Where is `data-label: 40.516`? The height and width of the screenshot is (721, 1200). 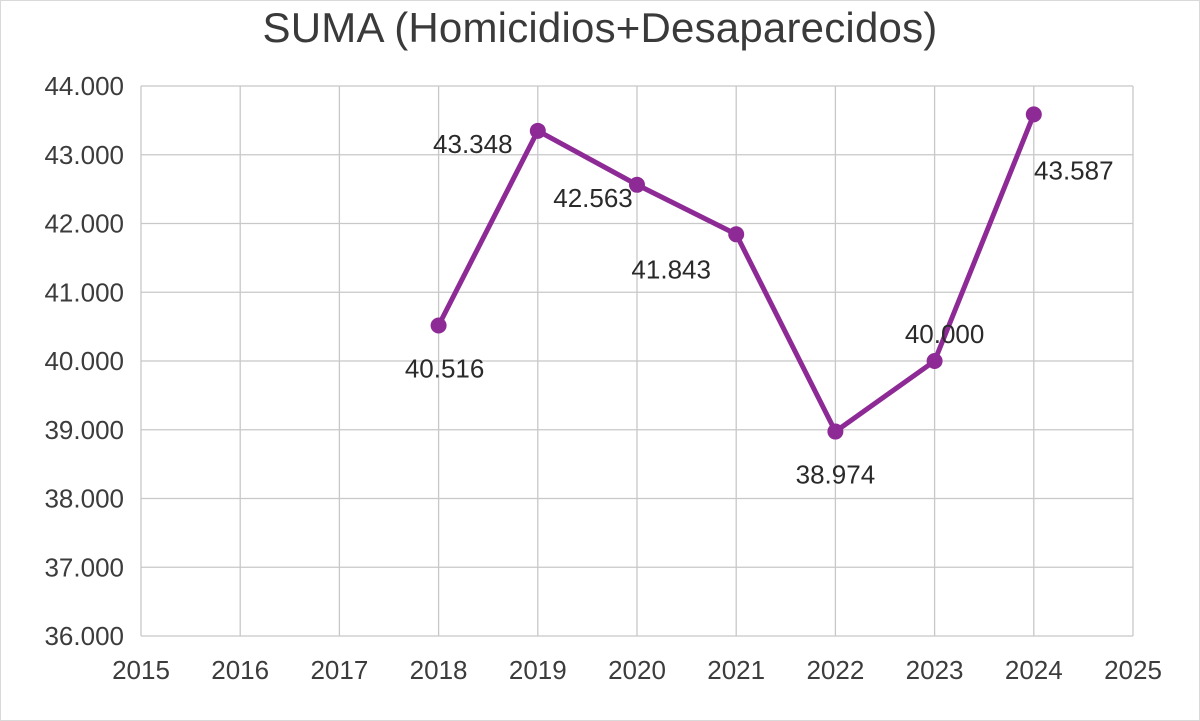 data-label: 40.516 is located at coordinates (445, 369).